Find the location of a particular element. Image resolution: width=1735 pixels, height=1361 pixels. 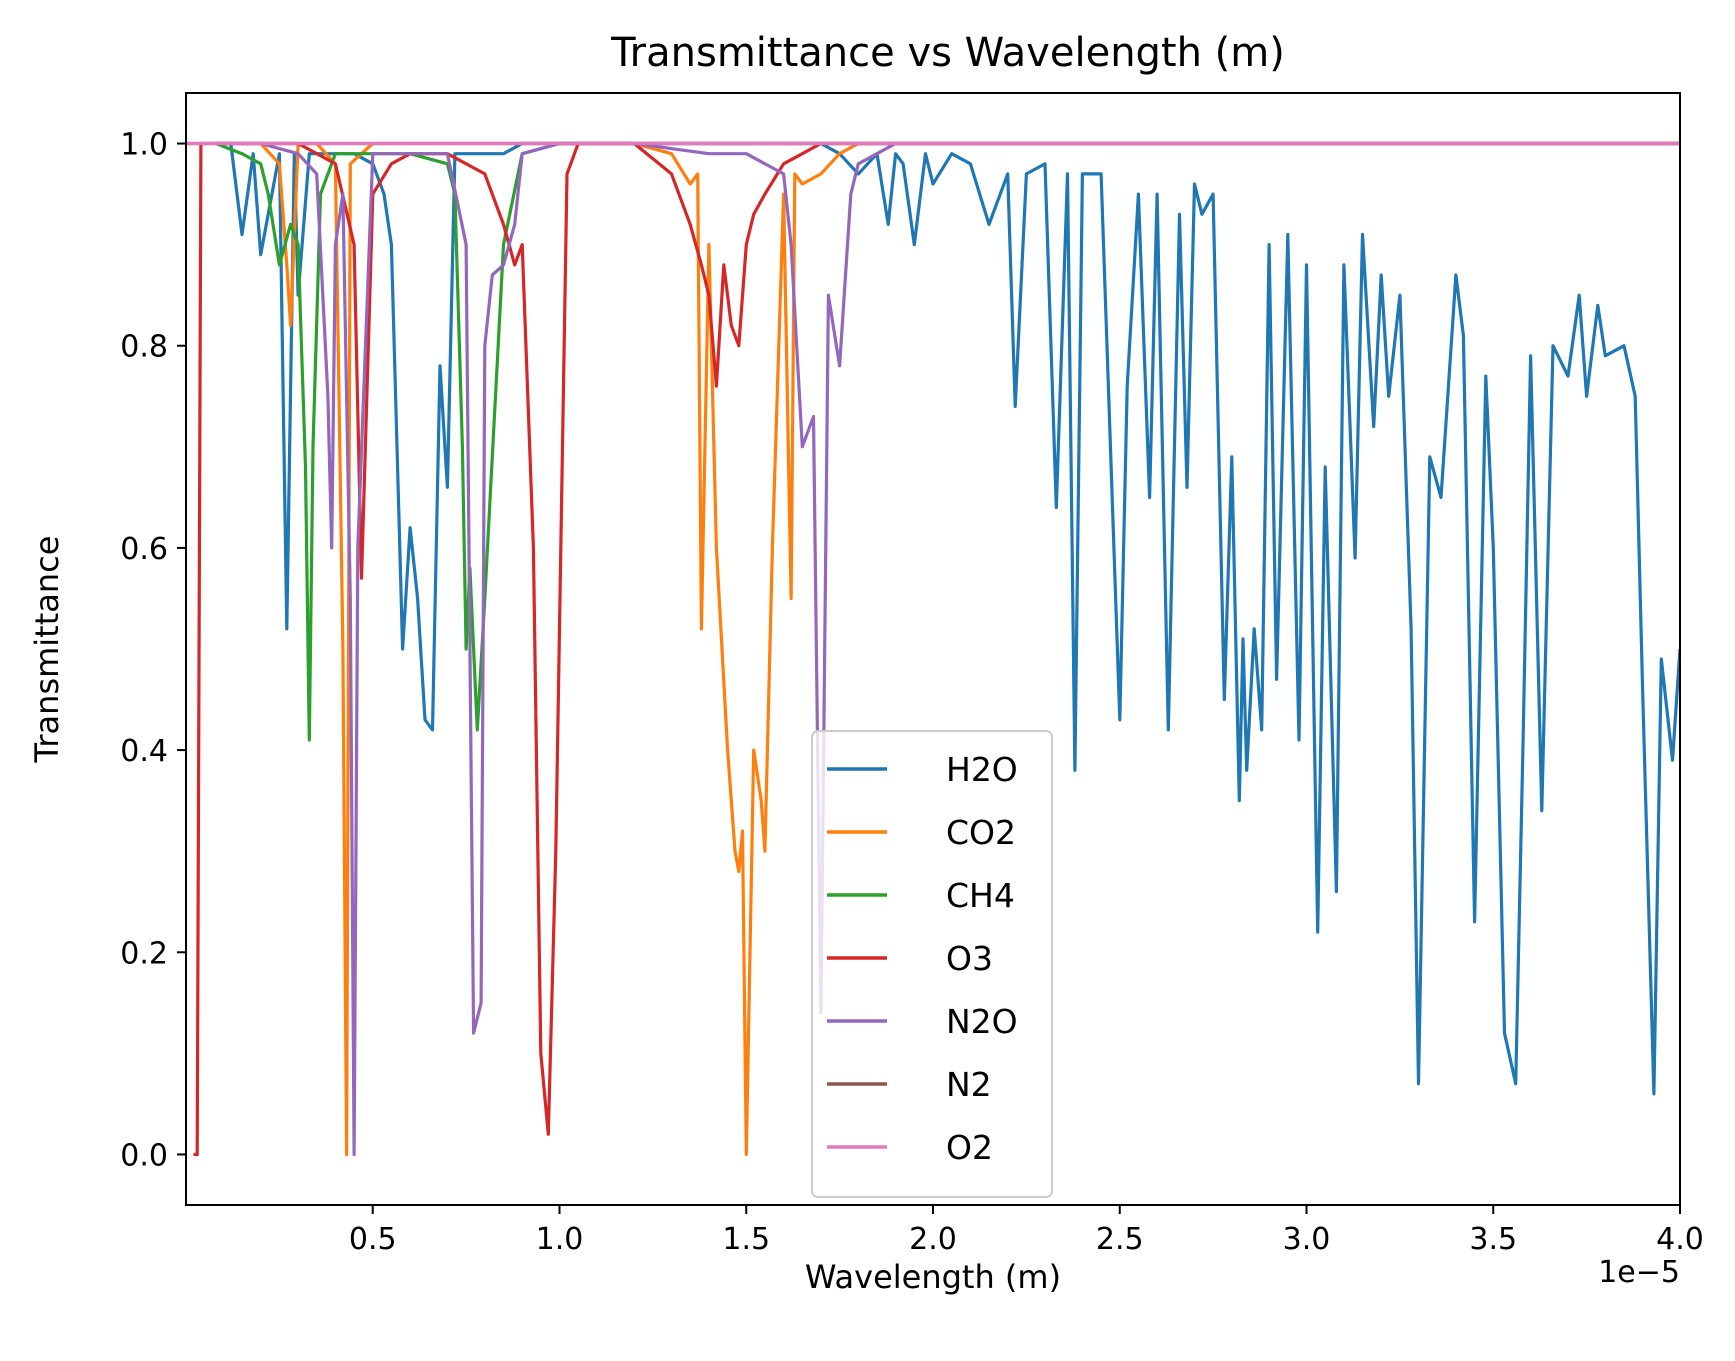

legend-label: O3 is located at coordinates (969, 958).